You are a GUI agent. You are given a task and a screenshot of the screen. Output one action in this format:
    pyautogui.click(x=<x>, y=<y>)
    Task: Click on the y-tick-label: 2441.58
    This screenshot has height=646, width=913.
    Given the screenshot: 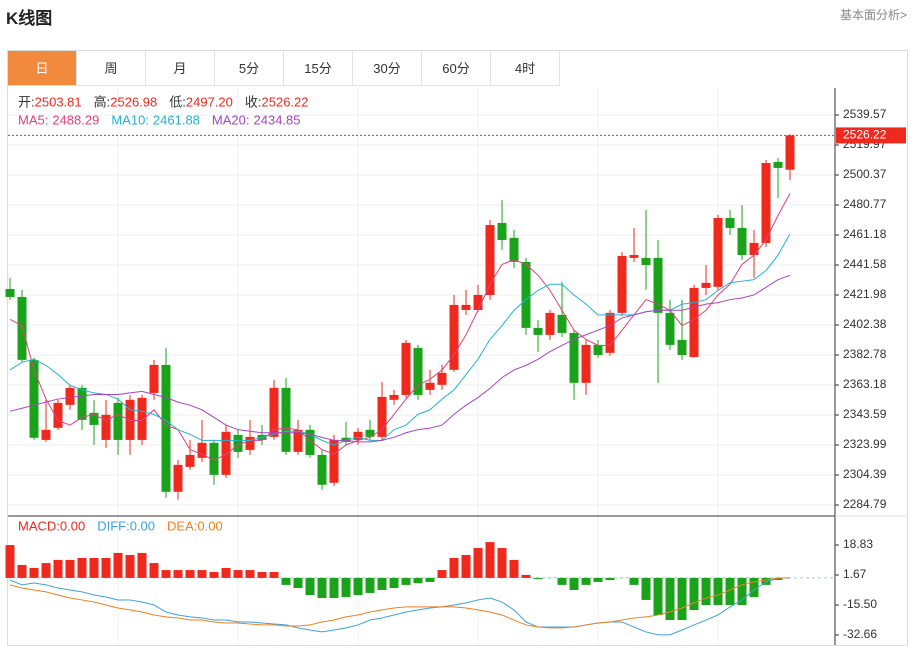 What is the action you would take?
    pyautogui.click(x=865, y=264)
    